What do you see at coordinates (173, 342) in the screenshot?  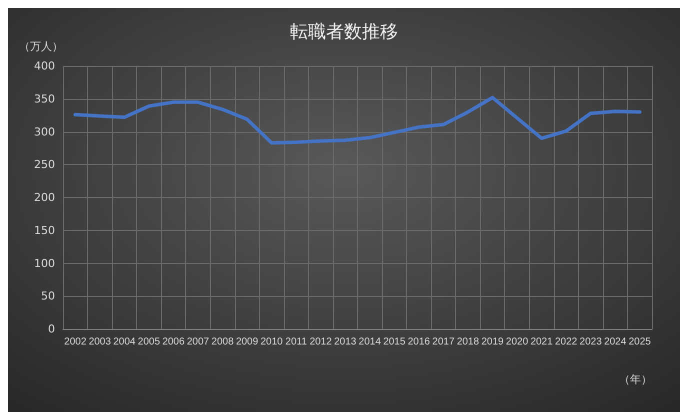 I see `x-tick-label: 2006` at bounding box center [173, 342].